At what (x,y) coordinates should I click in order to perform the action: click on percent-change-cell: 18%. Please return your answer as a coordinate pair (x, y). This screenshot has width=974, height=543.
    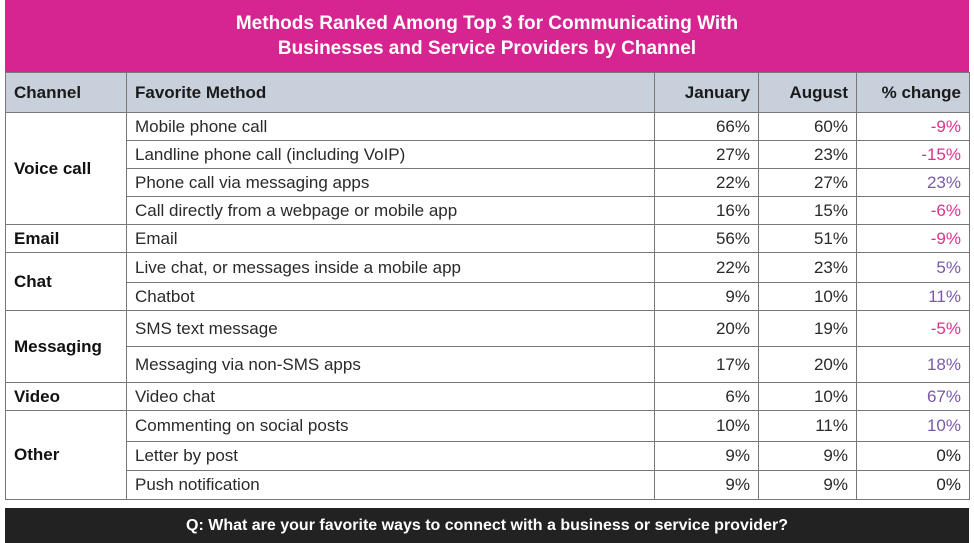
    Looking at the image, I should click on (913, 364).